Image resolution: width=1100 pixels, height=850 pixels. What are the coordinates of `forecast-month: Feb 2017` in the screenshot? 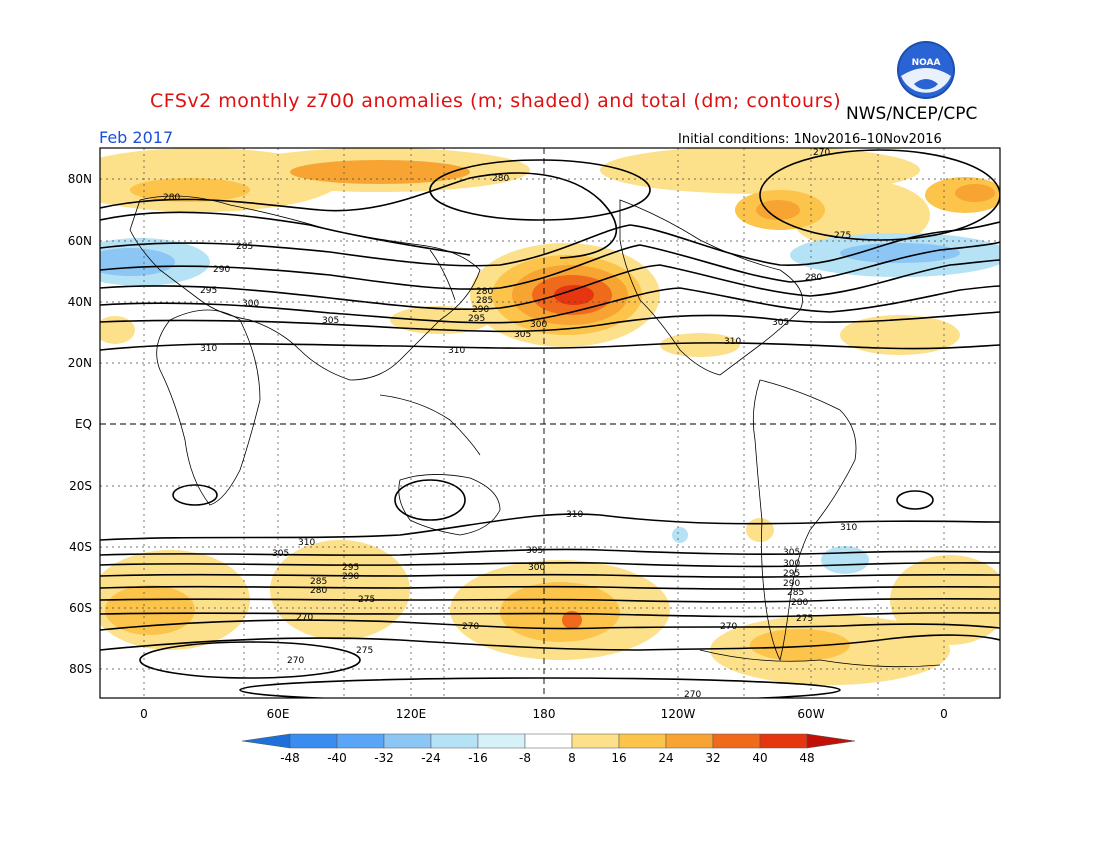 It's located at (136, 137).